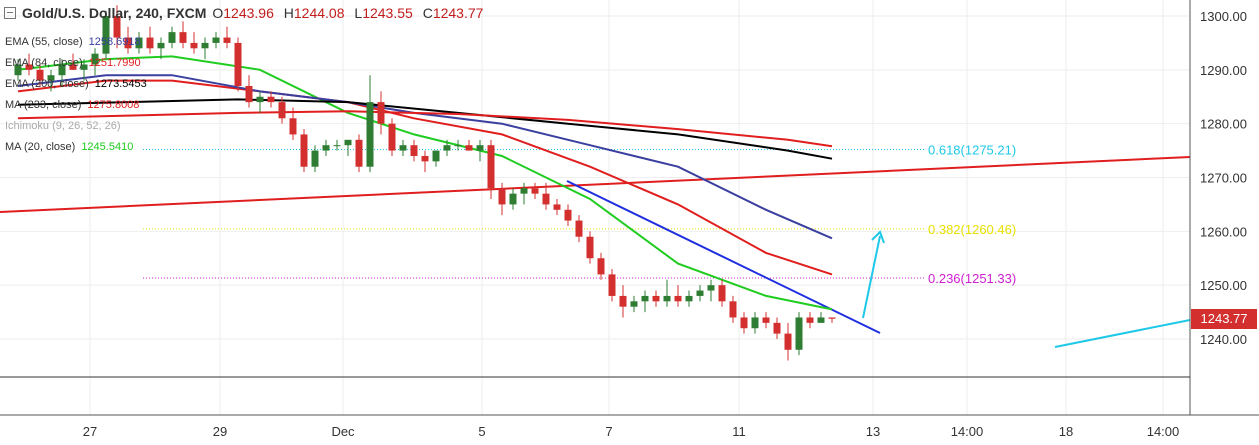 Image resolution: width=1259 pixels, height=445 pixels. Describe the element at coordinates (40, 147) in the screenshot. I see `legend-name: MA (20, close)` at that location.